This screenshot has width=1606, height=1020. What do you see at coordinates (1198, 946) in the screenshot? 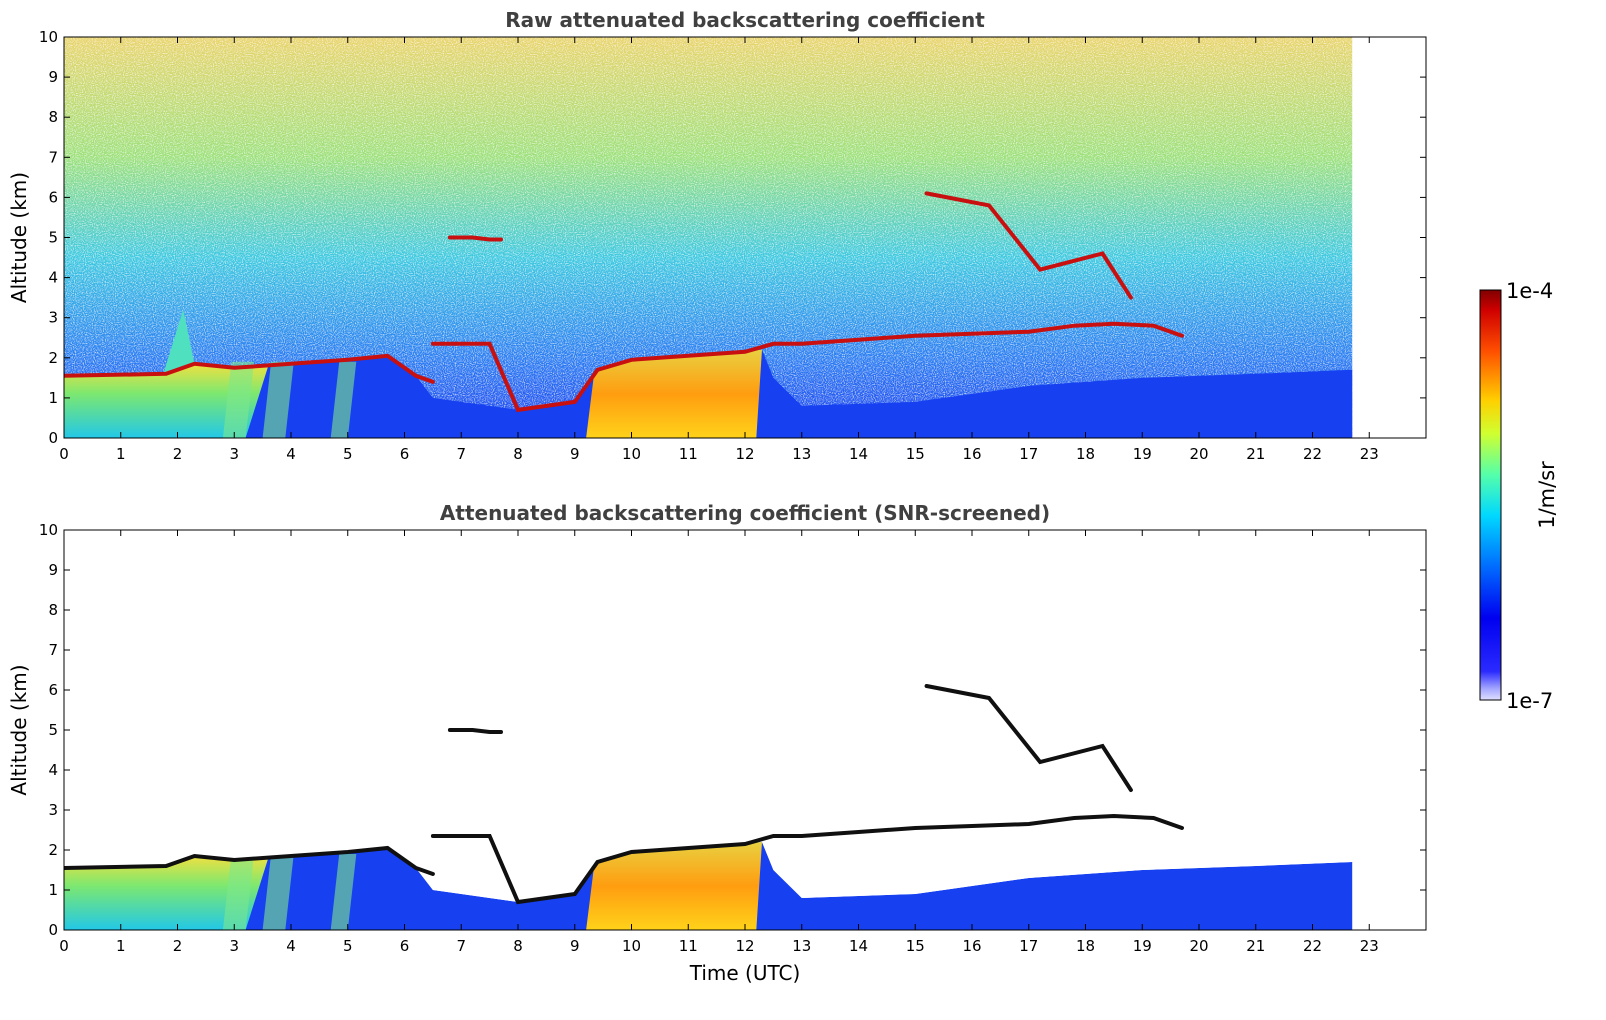
I see `x-tick-label: 20` at bounding box center [1198, 946].